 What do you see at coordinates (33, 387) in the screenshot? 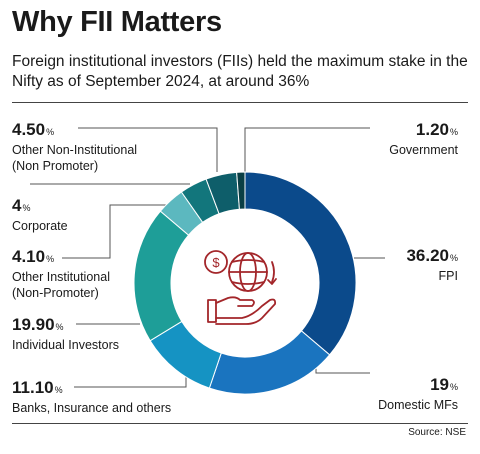
I see `value-banks: 11.10` at bounding box center [33, 387].